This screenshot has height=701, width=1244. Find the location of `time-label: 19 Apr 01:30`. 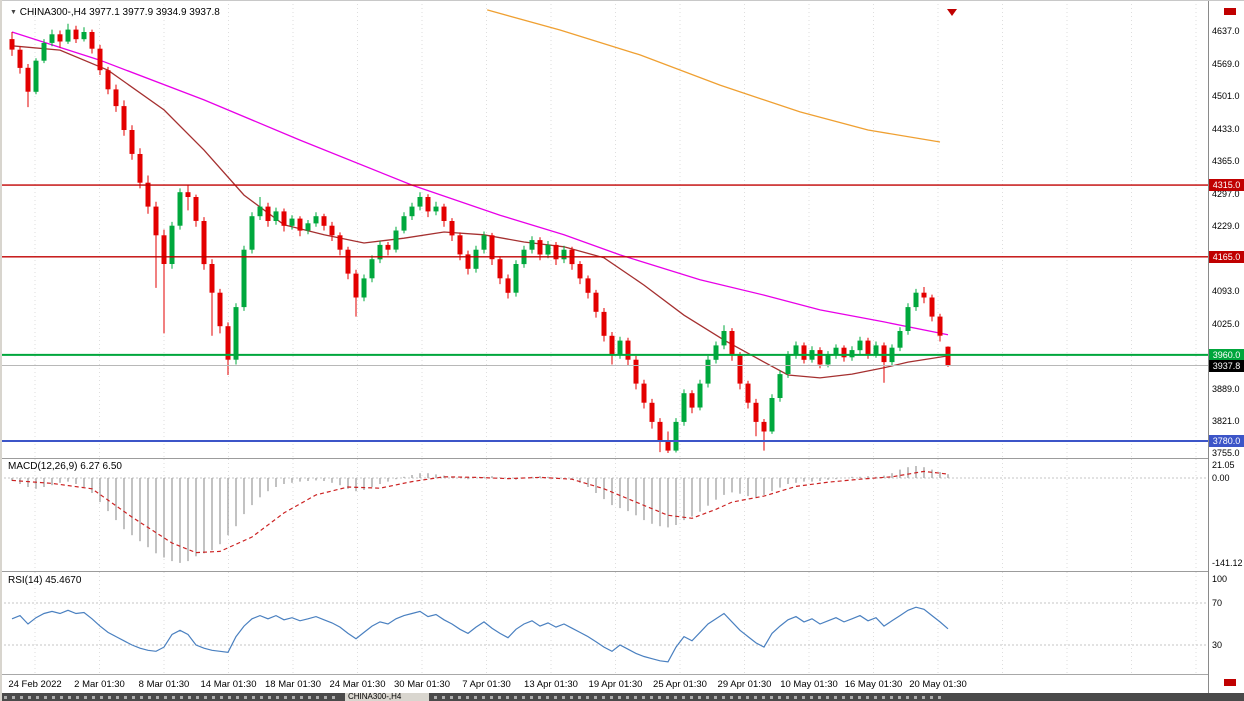

time-label: 19 Apr 01:30 is located at coordinates (615, 684).